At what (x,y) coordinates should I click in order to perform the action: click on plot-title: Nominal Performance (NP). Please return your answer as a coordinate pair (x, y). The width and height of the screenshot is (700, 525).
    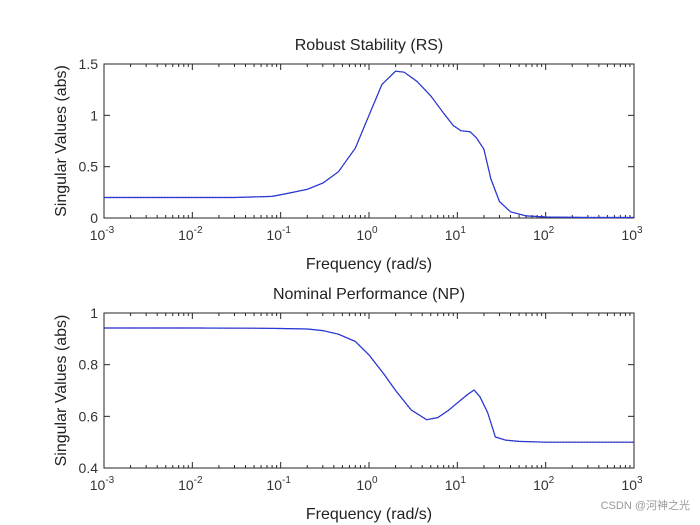
    Looking at the image, I should click on (369, 294).